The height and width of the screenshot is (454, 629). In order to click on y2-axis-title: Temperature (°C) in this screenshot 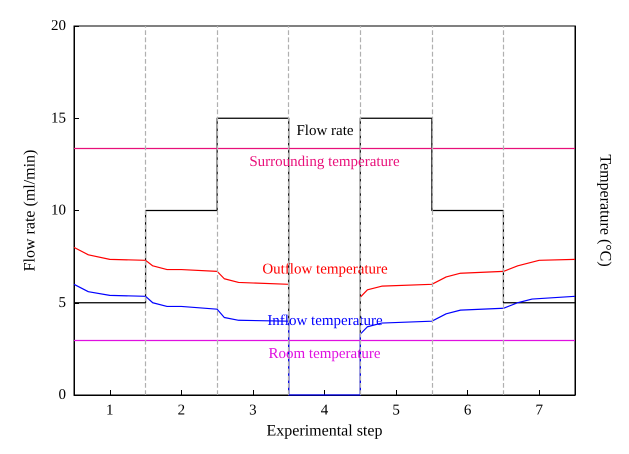, I will do `click(605, 210)`.